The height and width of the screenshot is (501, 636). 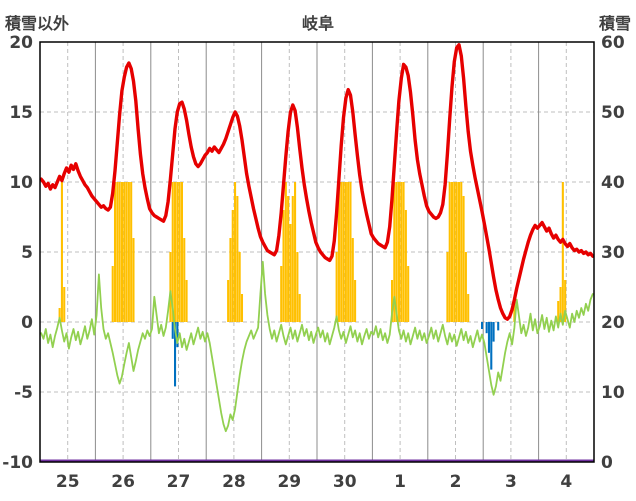 What do you see at coordinates (234, 482) in the screenshot?
I see `x-tick-label: 28` at bounding box center [234, 482].